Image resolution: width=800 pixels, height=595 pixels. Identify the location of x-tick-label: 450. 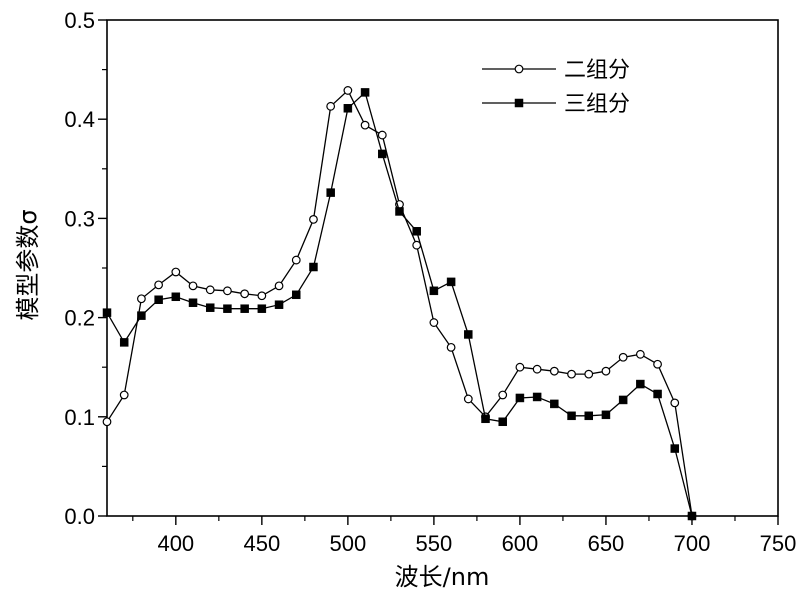
(261, 543).